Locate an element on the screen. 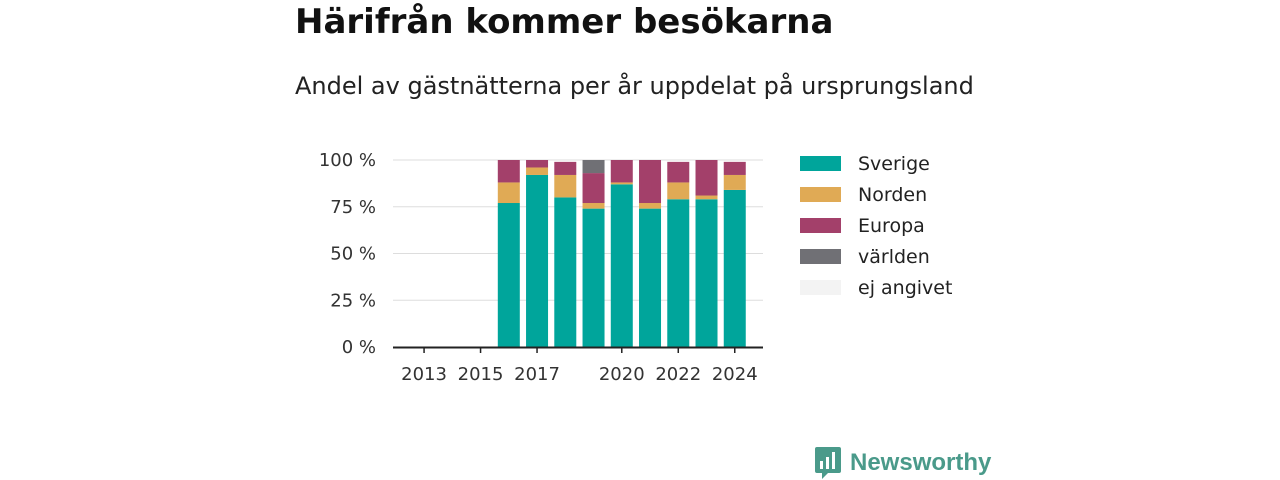  legend-label: Norden is located at coordinates (893, 194).